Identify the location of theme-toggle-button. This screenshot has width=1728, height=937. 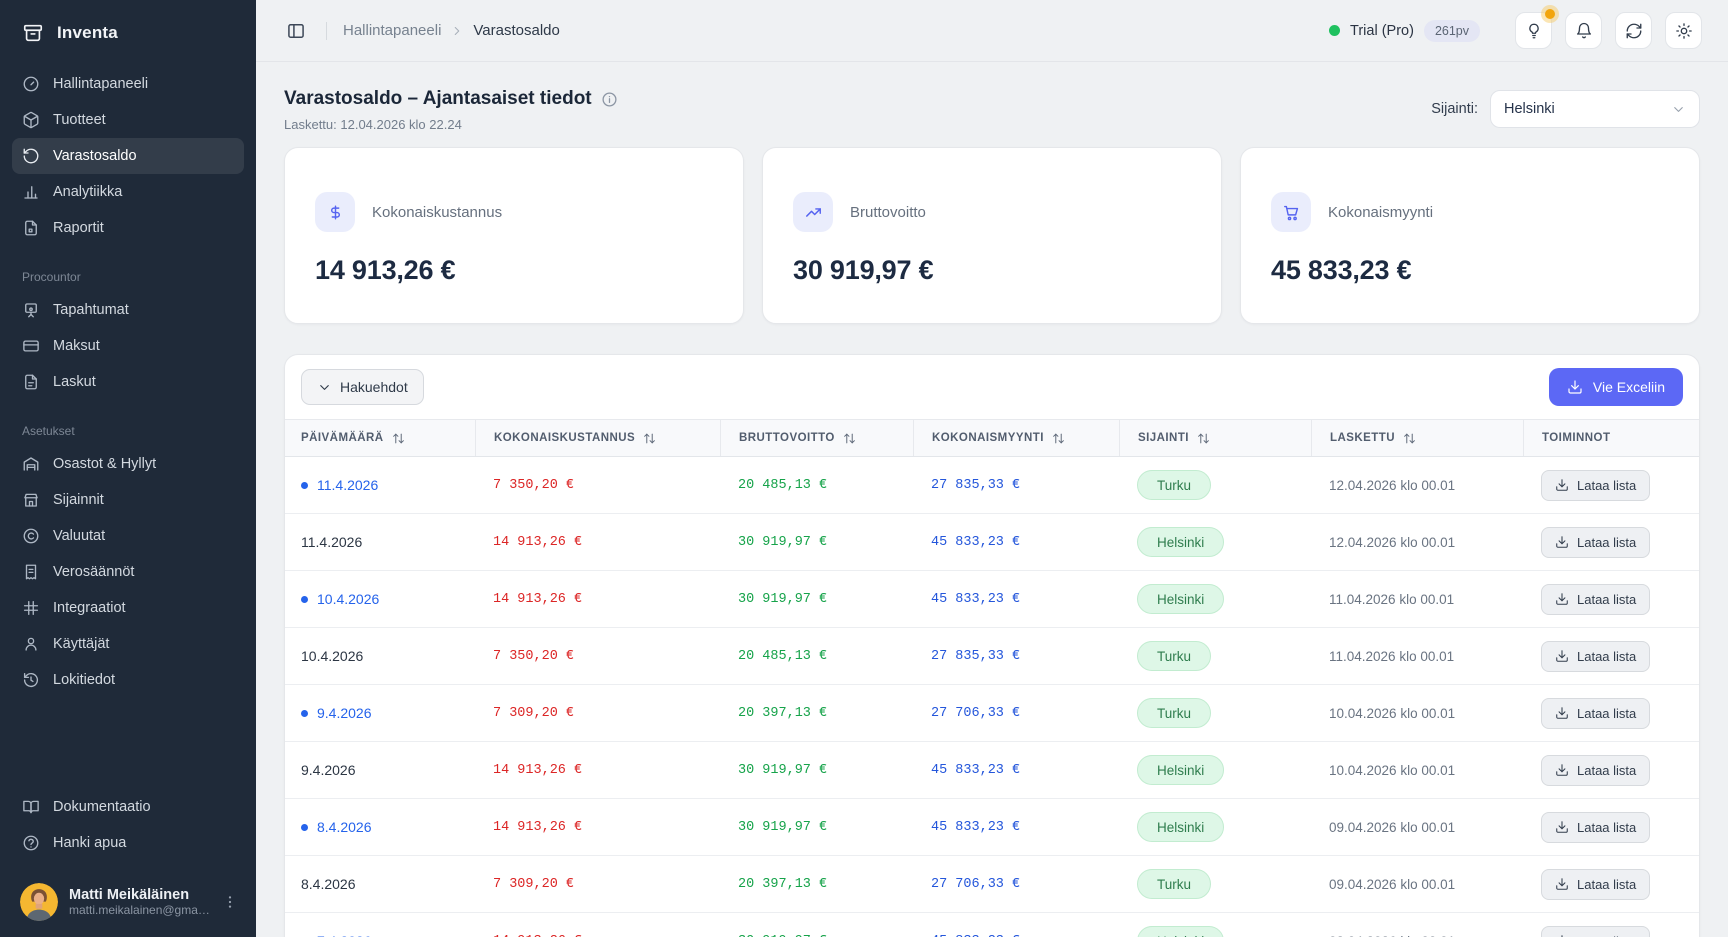
(1683, 30).